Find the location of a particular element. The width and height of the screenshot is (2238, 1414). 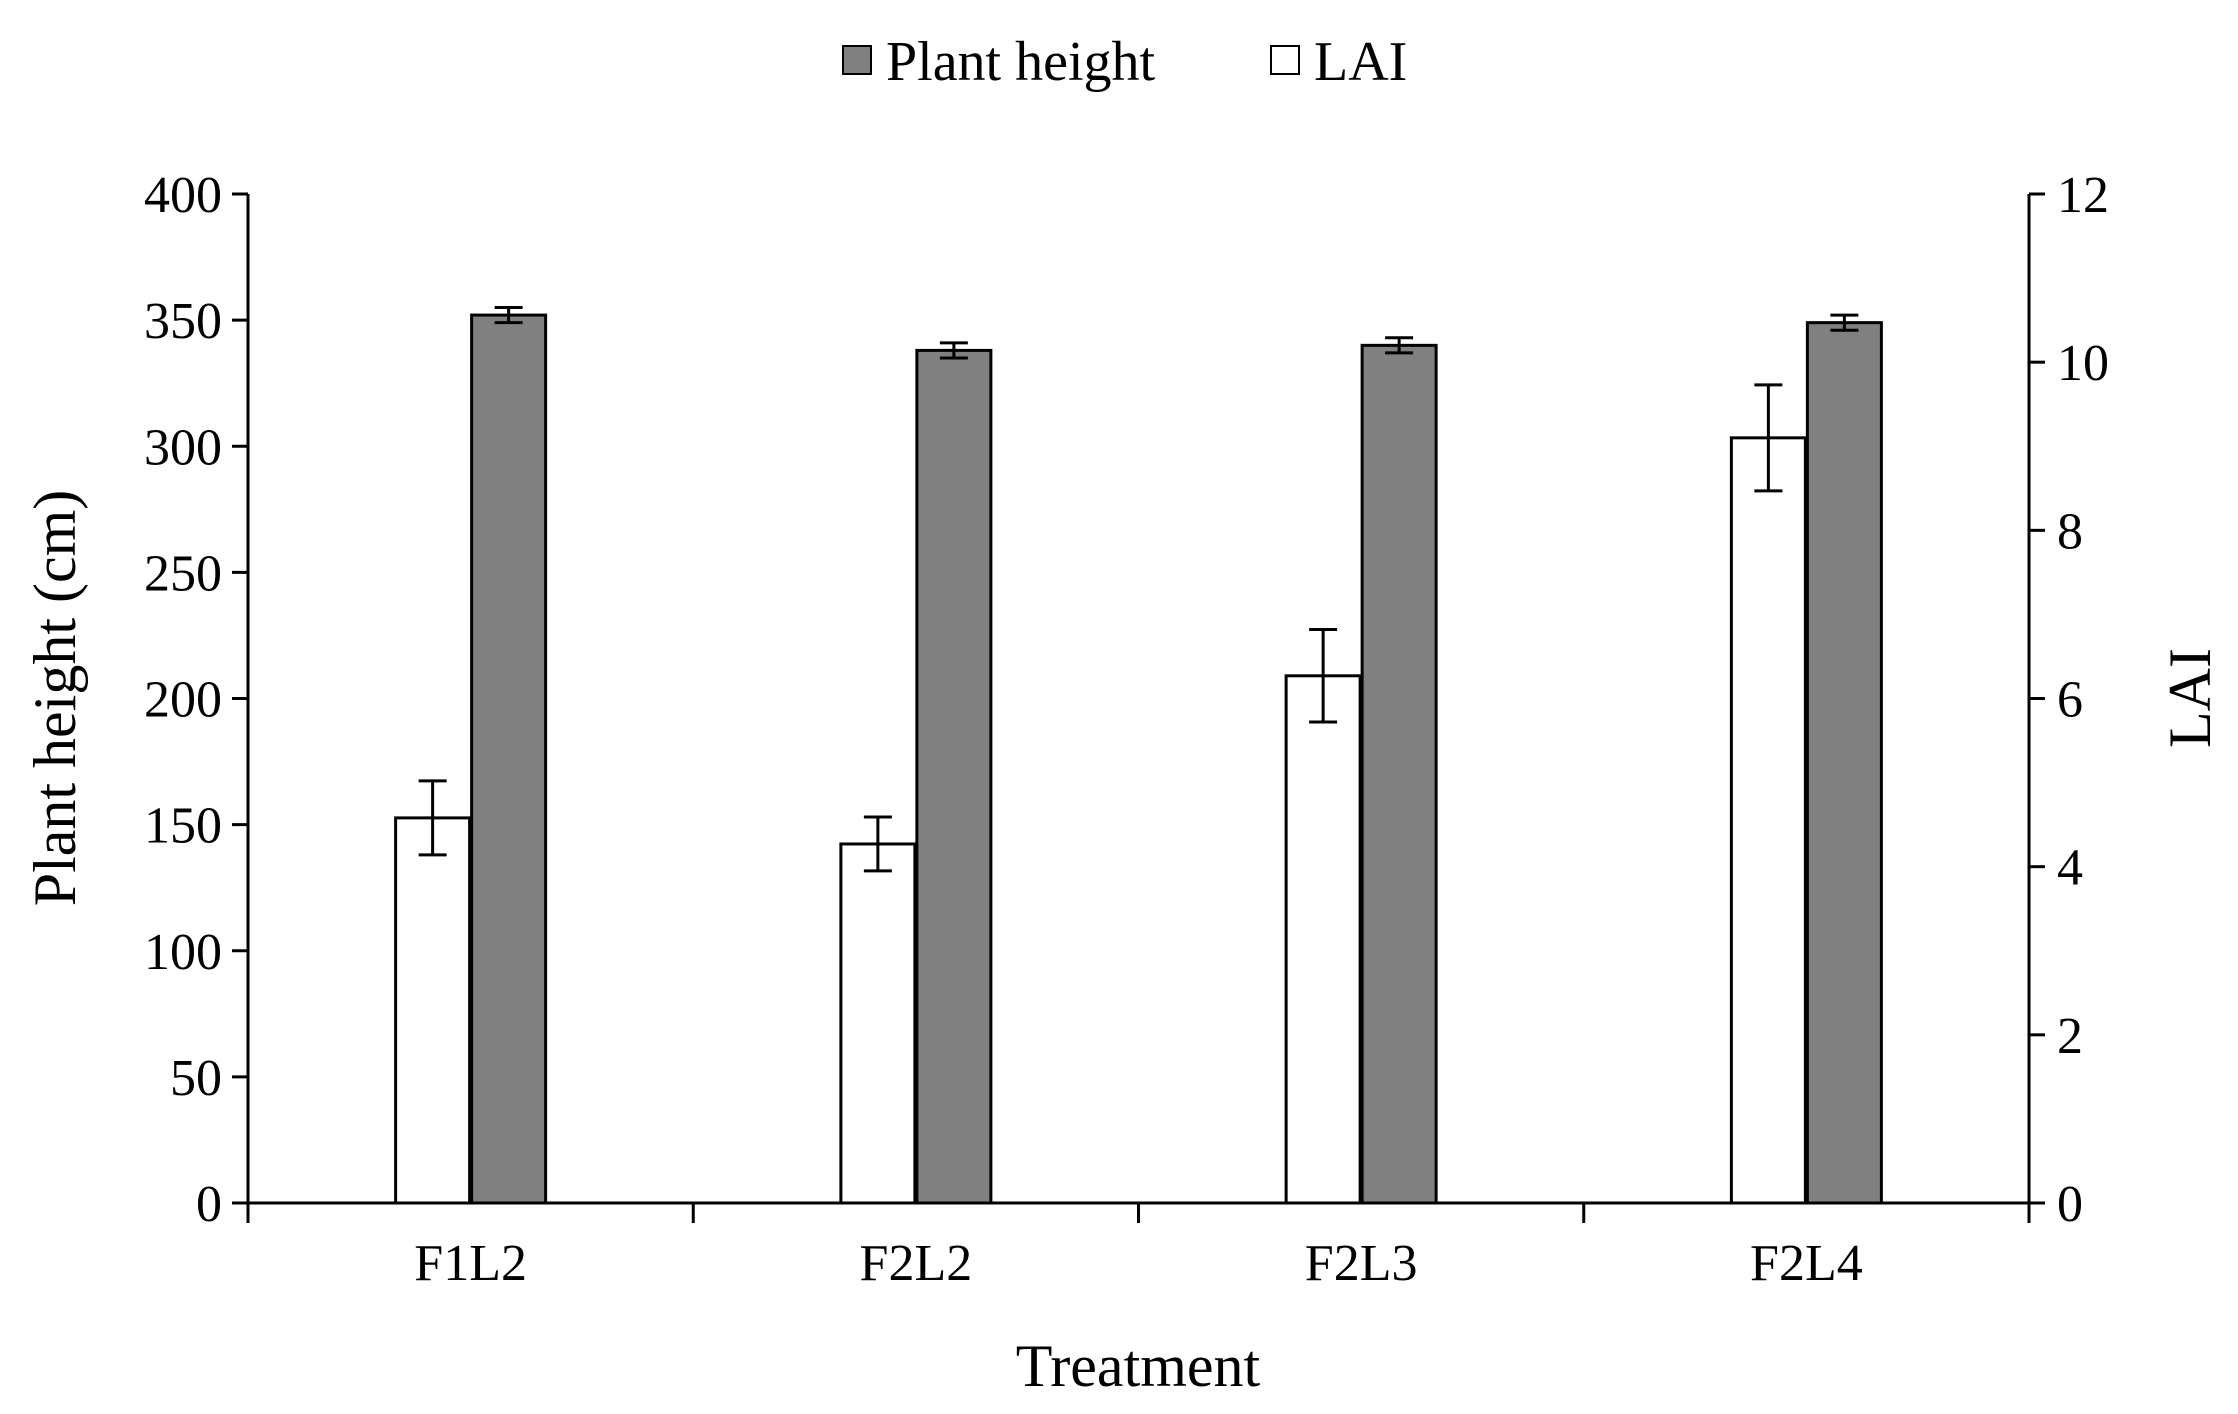

left-y-tick-label: 200 is located at coordinates (183, 700).